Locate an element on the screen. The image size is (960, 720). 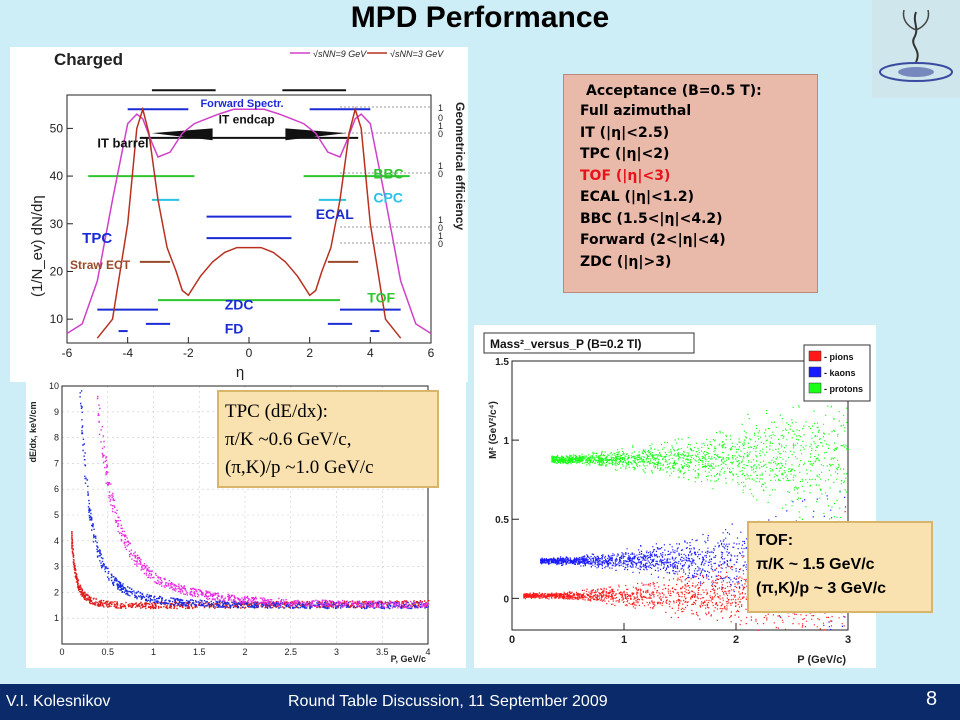
detector-label: ECAL is located at coordinates (335, 214).